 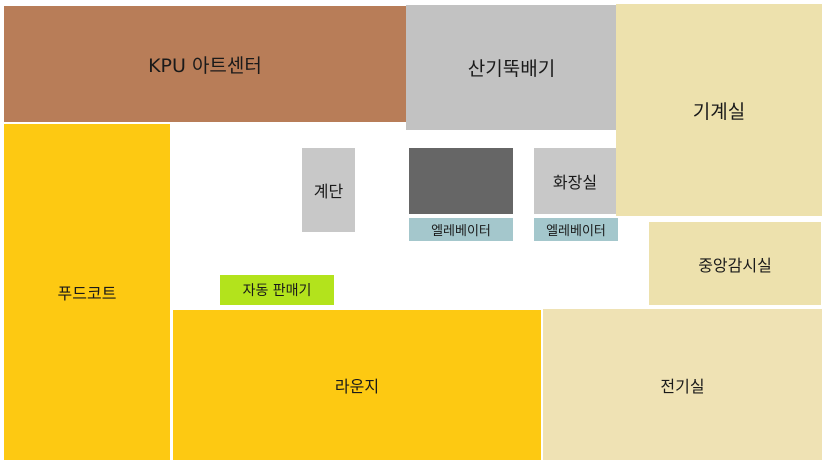 I want to click on room-central-control: 중앙감시실, so click(x=735, y=263).